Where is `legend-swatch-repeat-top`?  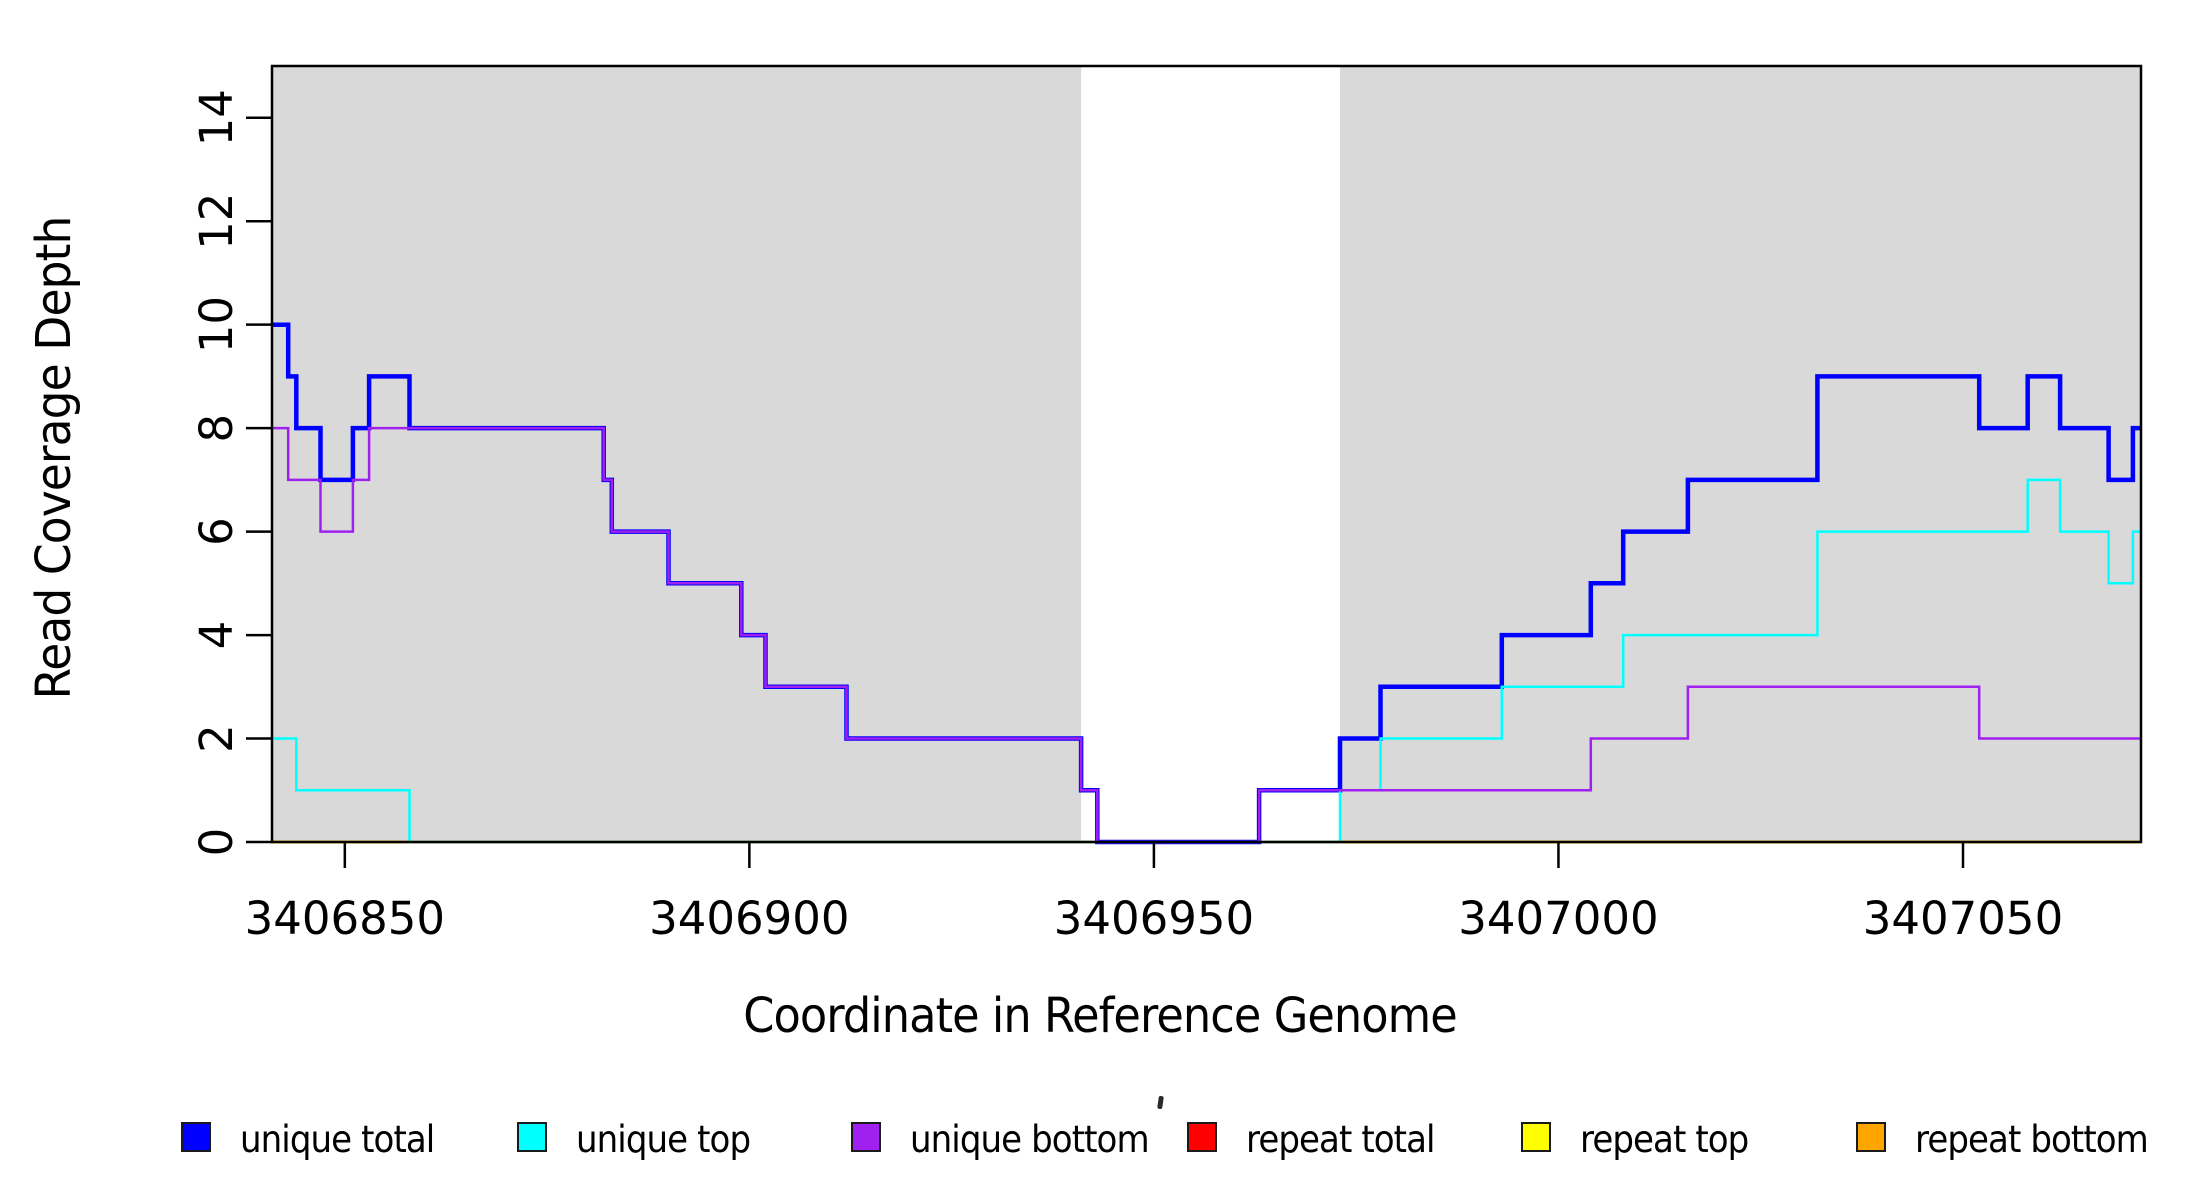 legend-swatch-repeat-top is located at coordinates (1536, 1137).